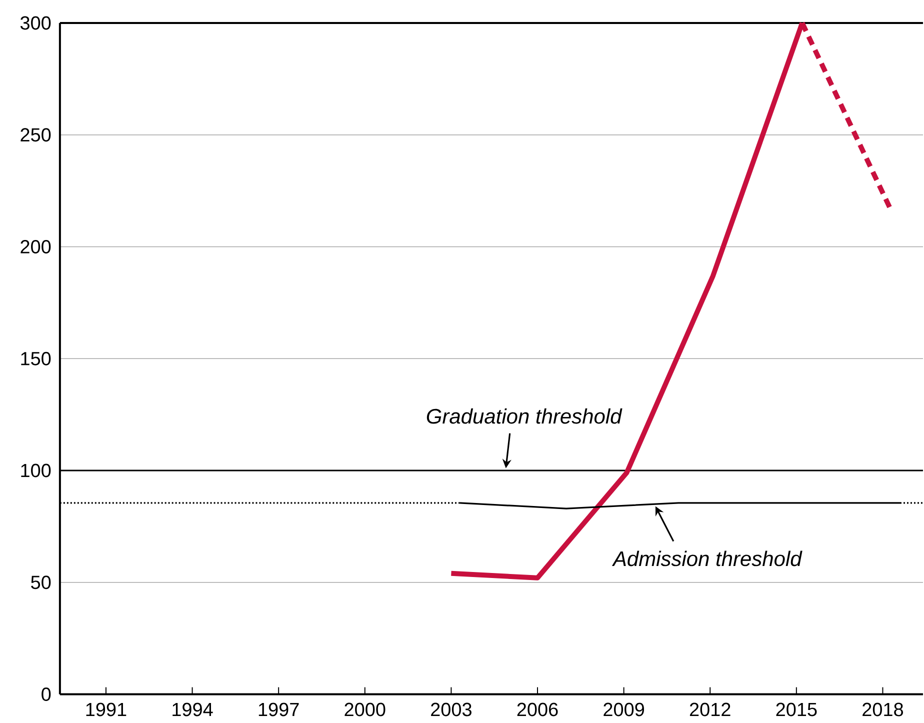 This screenshot has width=924, height=723. What do you see at coordinates (36, 471) in the screenshot?
I see `y-tick-label: 100` at bounding box center [36, 471].